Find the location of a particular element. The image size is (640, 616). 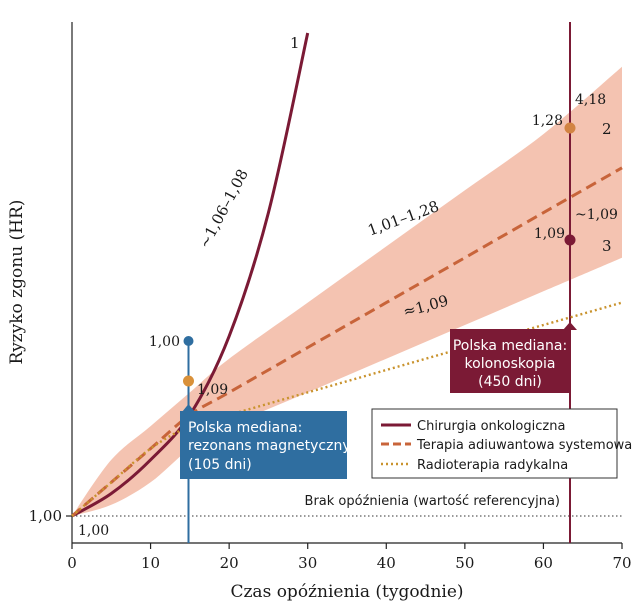

x-tick-label: 0 is located at coordinates (72, 563).